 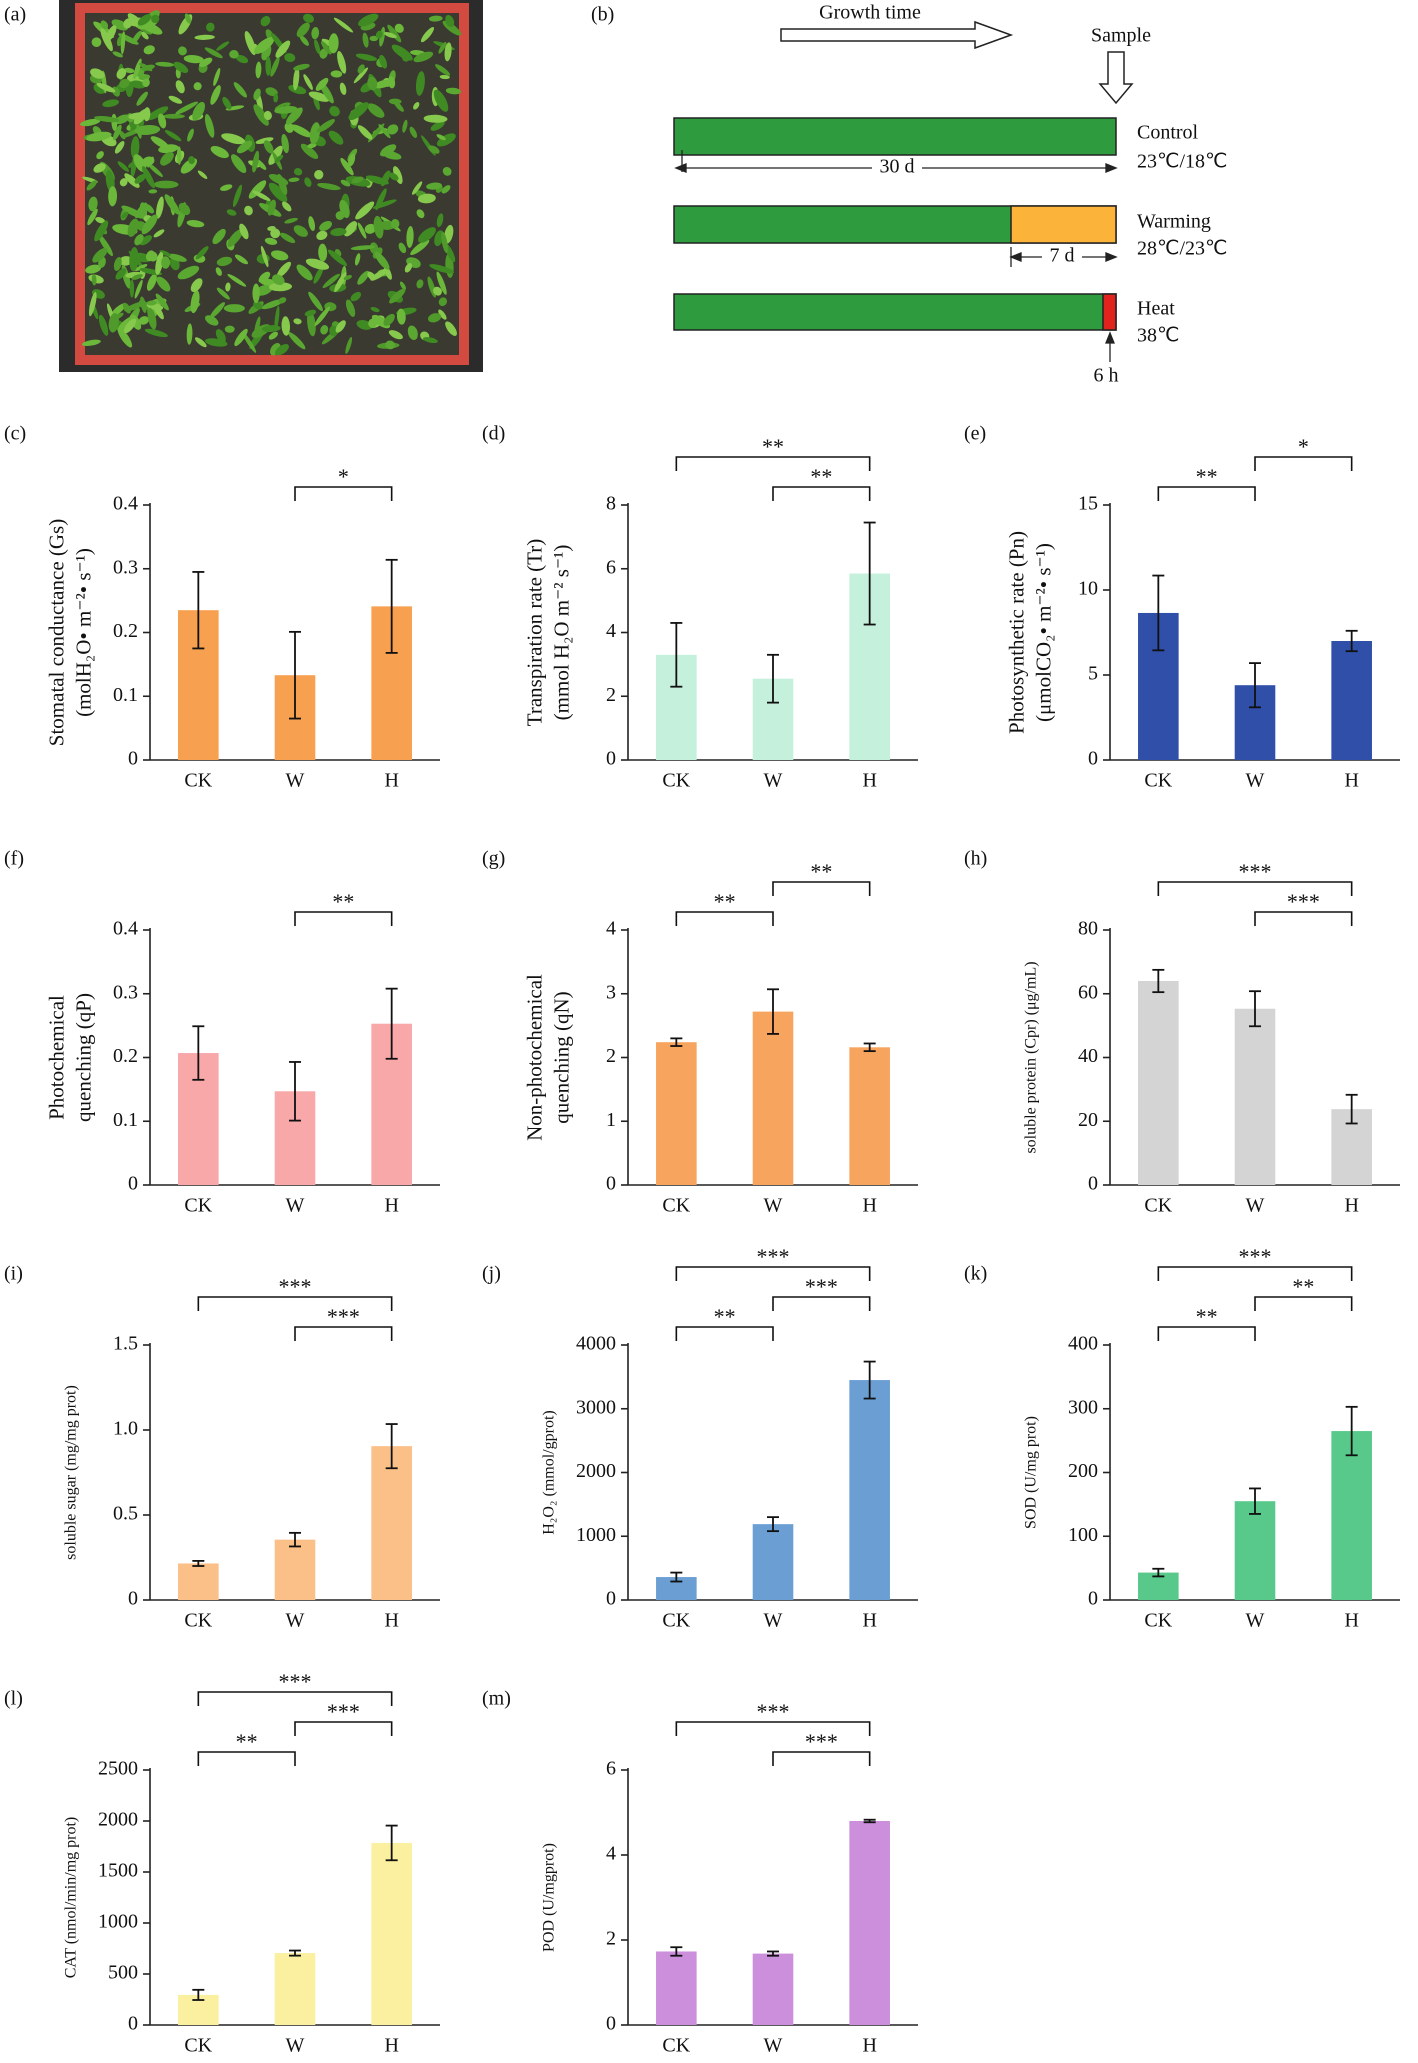 What do you see at coordinates (596, 1344) in the screenshot?
I see `y-tick-label: 4000` at bounding box center [596, 1344].